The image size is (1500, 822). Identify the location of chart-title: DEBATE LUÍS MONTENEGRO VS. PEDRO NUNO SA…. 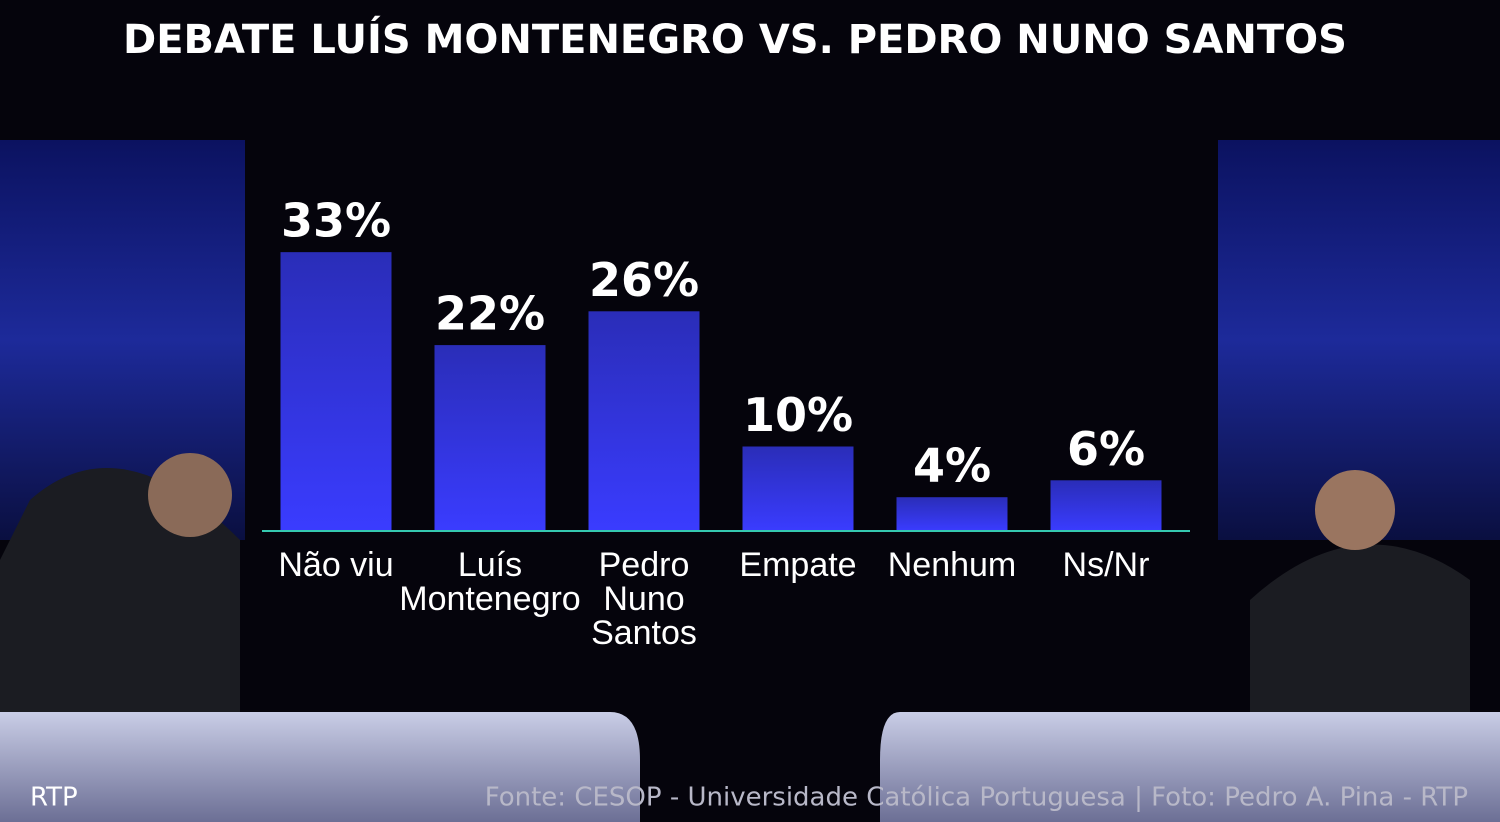
(735, 39).